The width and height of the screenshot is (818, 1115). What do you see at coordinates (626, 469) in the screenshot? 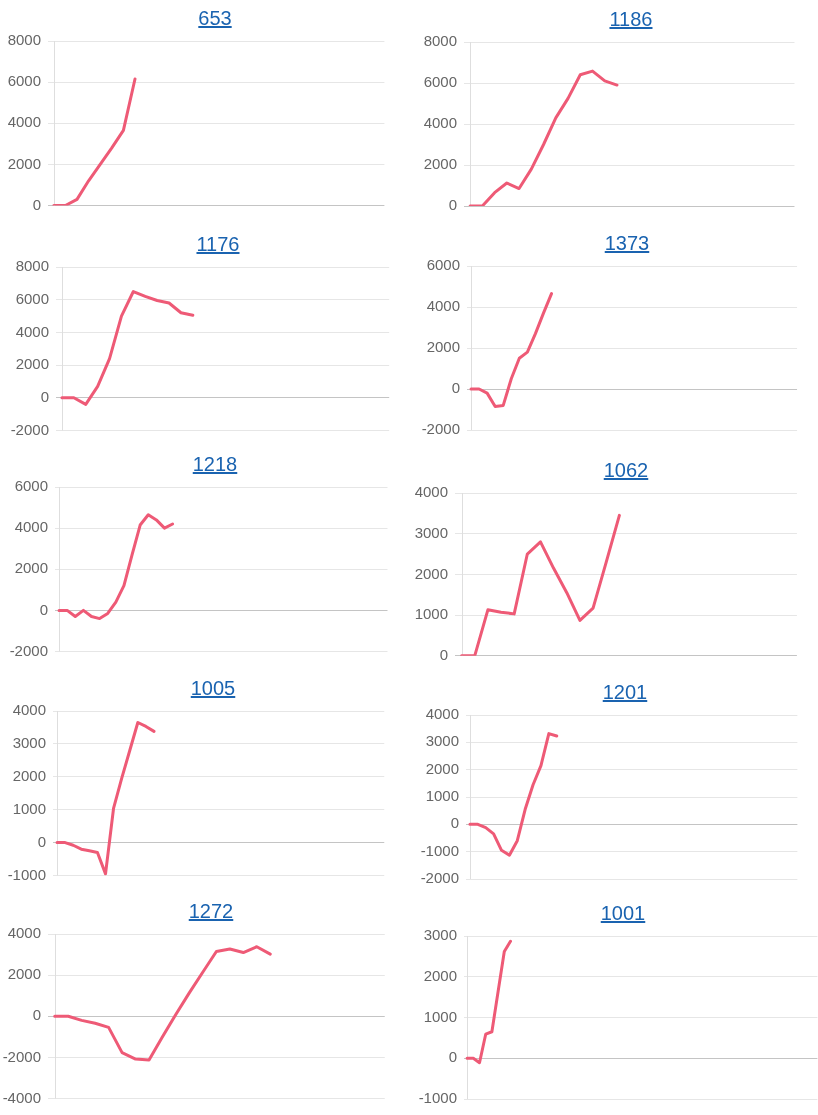
I see `chart-title: 1062` at bounding box center [626, 469].